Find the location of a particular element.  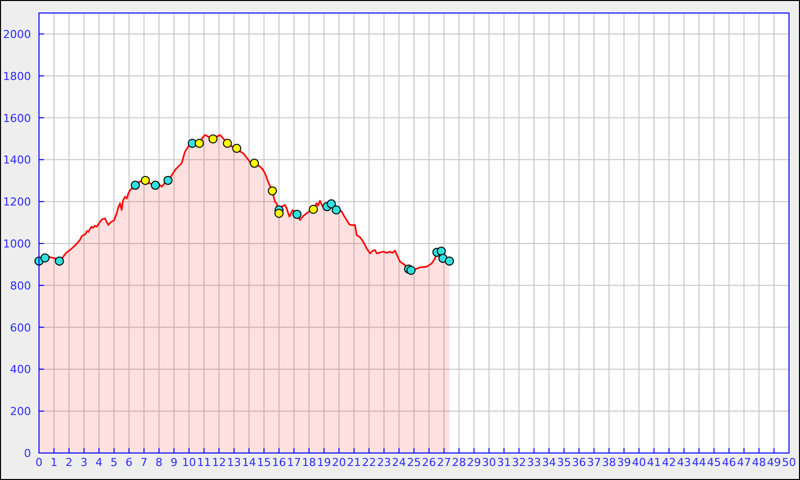

y-tick-label: 800 is located at coordinates (20, 285).